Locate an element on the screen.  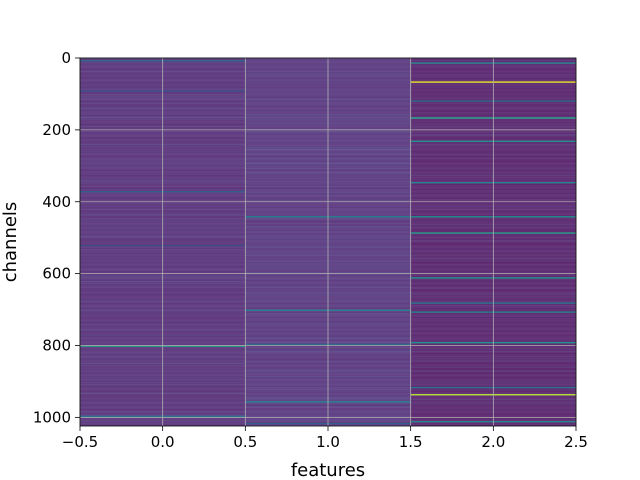
y-tick-label: 400 is located at coordinates (56, 202).